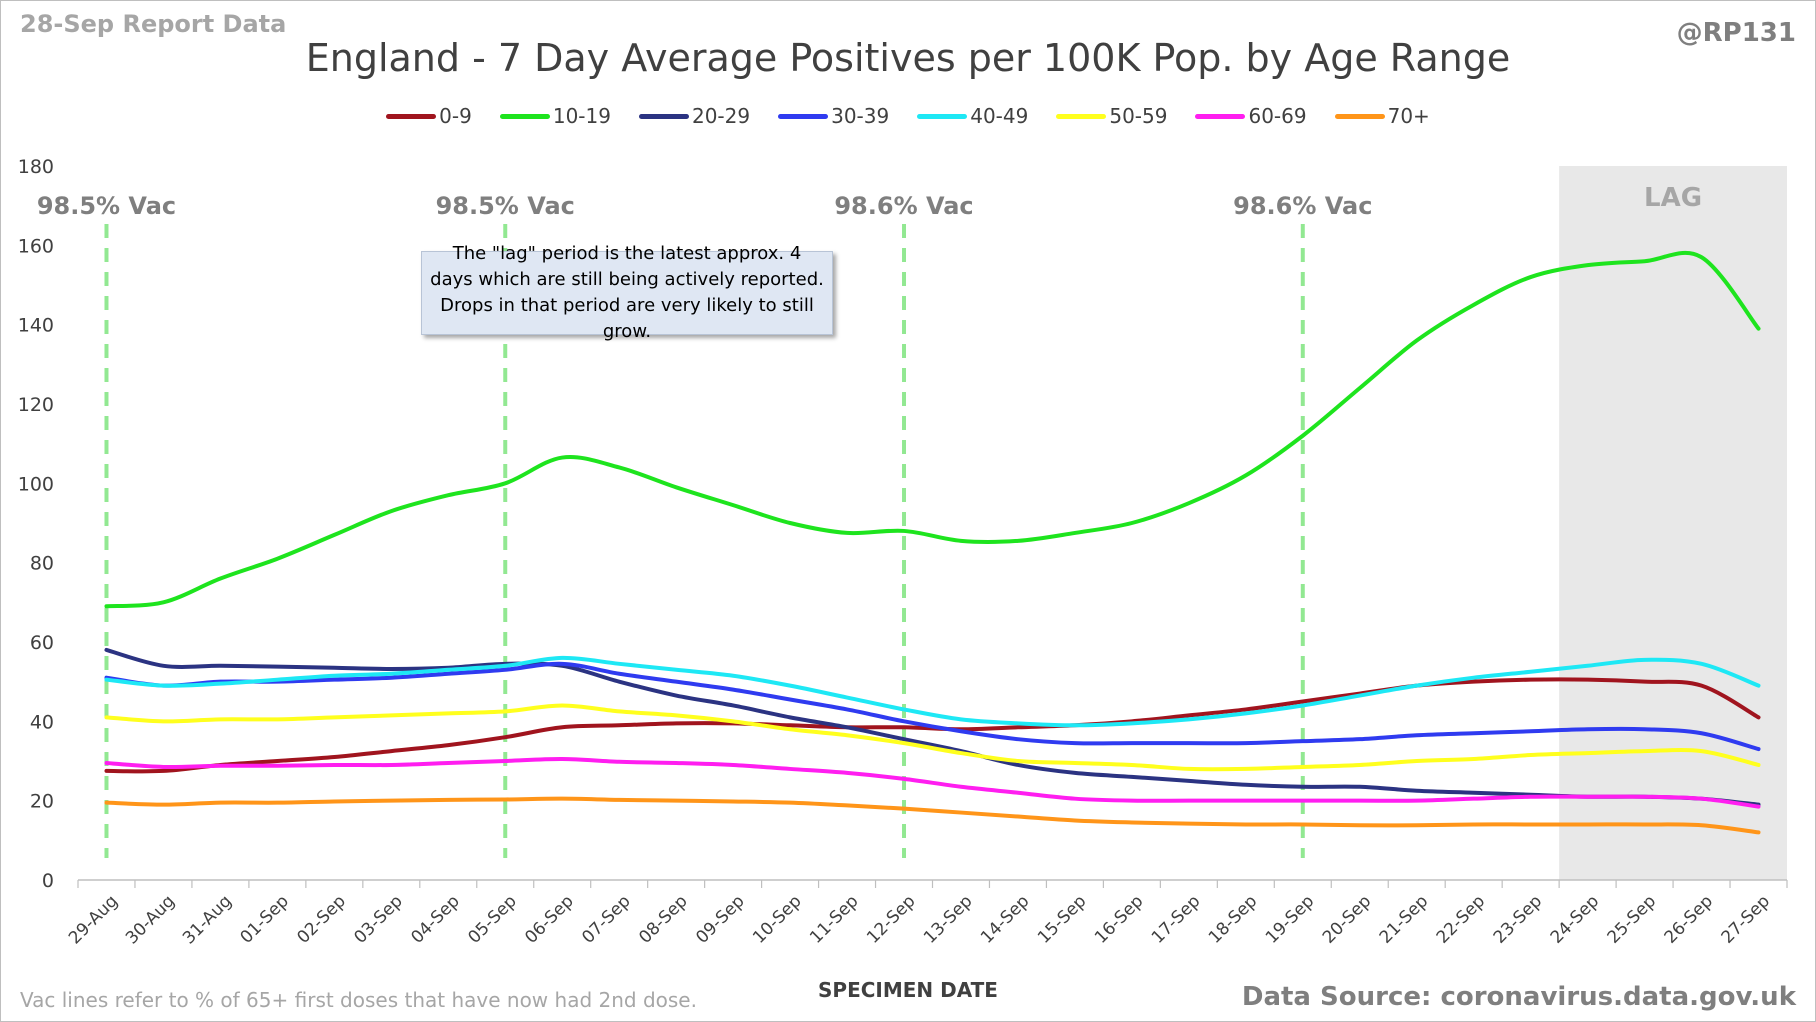 The image size is (1816, 1022). What do you see at coordinates (1673, 523) in the screenshot?
I see `lag-region` at bounding box center [1673, 523].